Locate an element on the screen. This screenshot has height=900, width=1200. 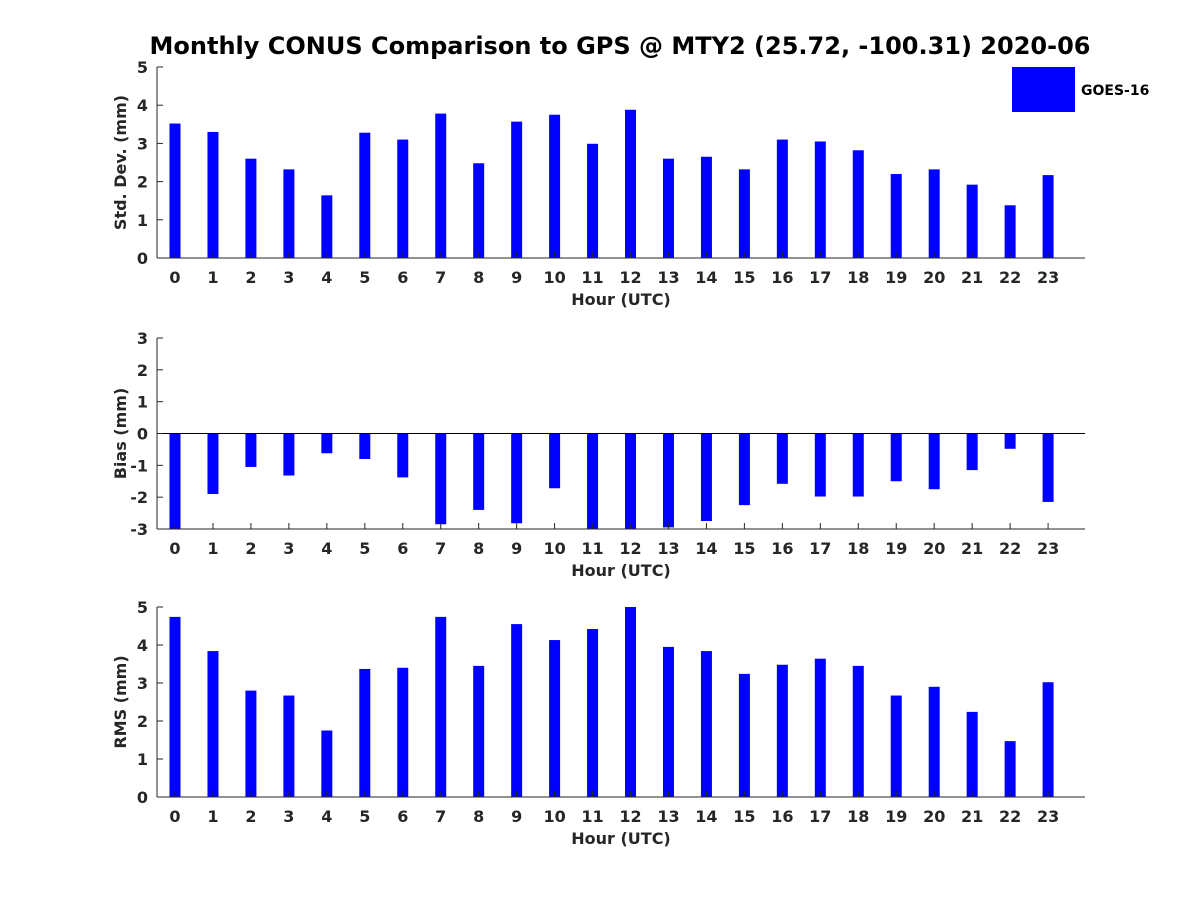
y-axis-label: RMS (mm) is located at coordinates (120, 701).